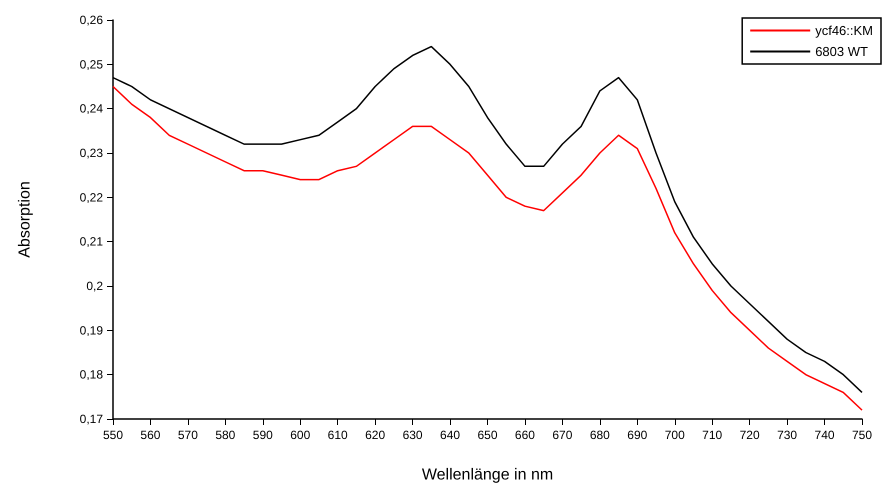 Image resolution: width=883 pixels, height=493 pixels. I want to click on x-tick-label: 680, so click(600, 435).